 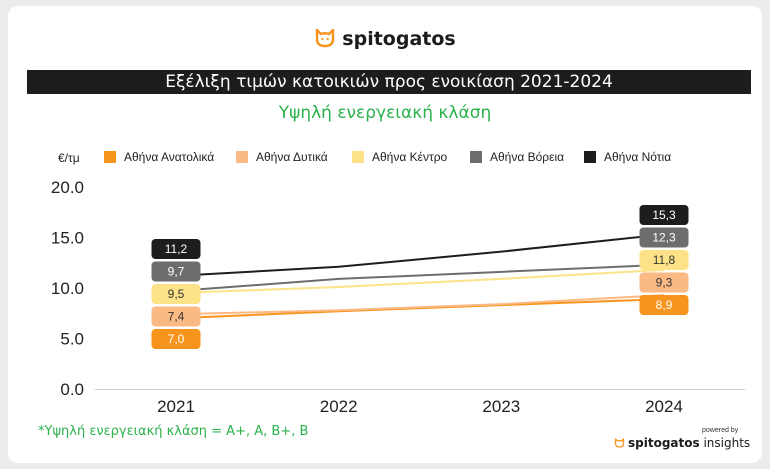 What do you see at coordinates (67, 288) in the screenshot?
I see `y-tick-label: 10.0` at bounding box center [67, 288].